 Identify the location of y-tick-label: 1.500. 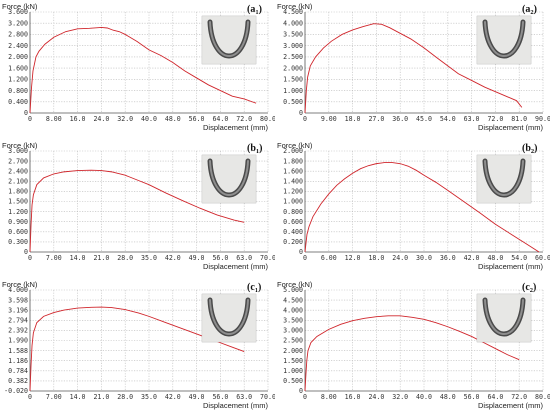
(18, 202).